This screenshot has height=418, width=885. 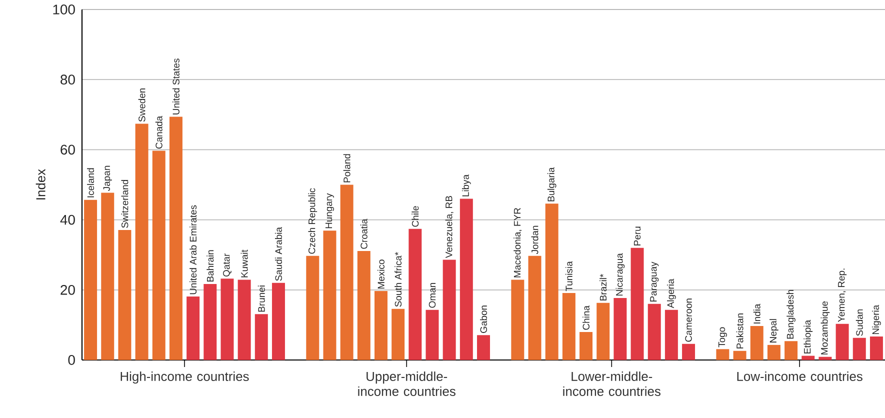 I want to click on y-tick-label: 60, so click(x=67, y=149).